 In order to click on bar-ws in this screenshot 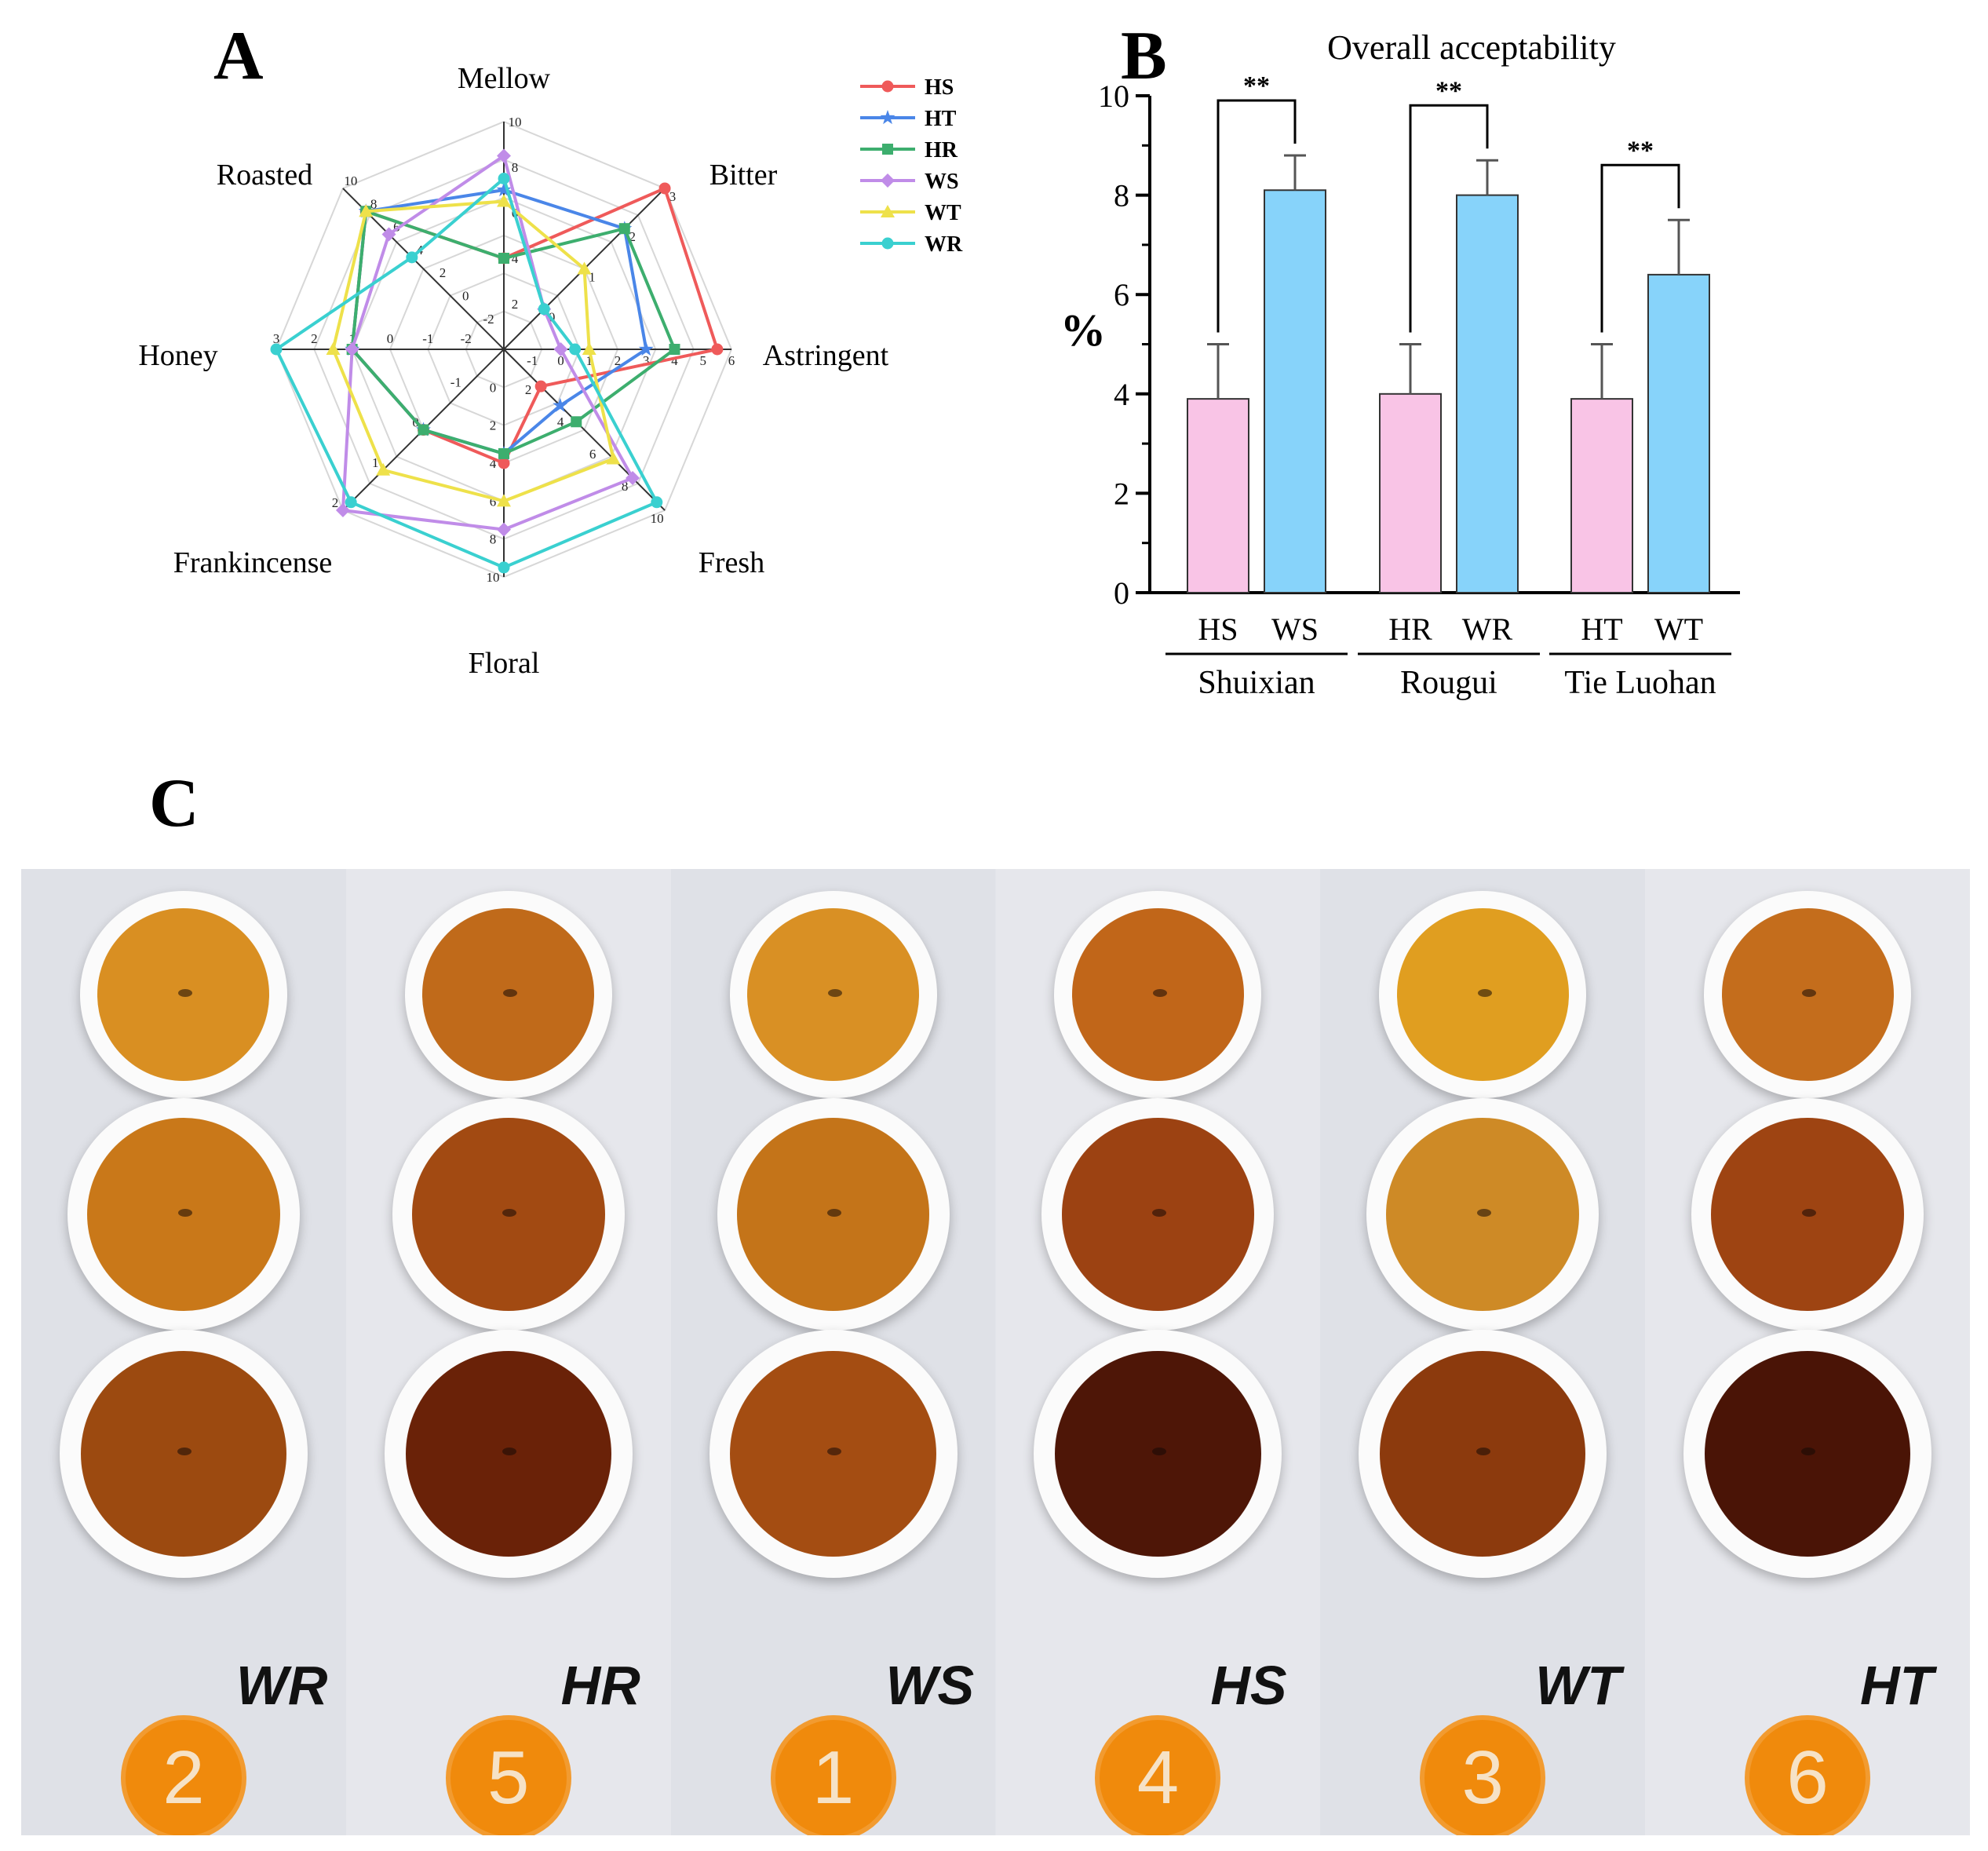, I will do `click(1295, 391)`.